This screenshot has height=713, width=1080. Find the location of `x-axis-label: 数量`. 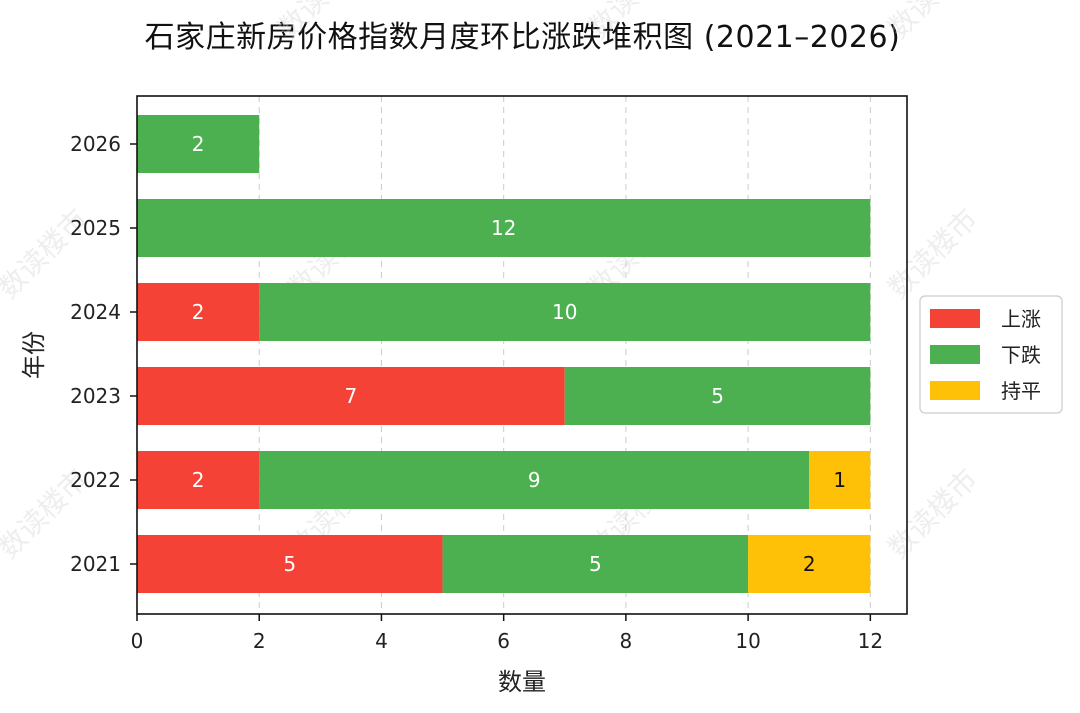

x-axis-label: 数量 is located at coordinates (522, 682).